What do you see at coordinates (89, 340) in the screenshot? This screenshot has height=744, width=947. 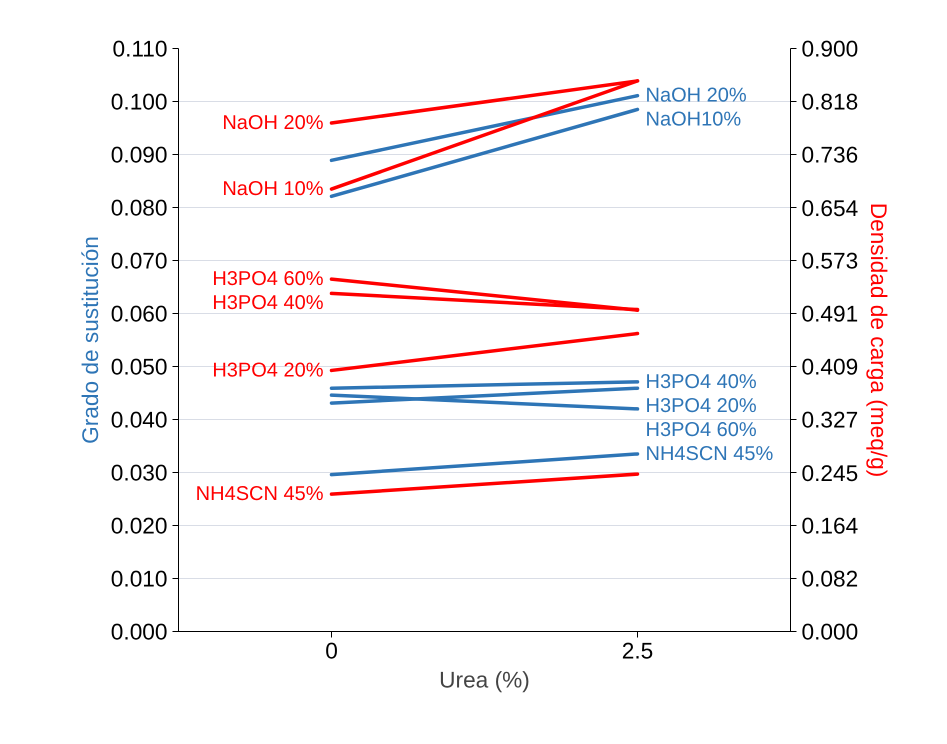 I see `y-axis-title: Grado de sustitución` at bounding box center [89, 340].